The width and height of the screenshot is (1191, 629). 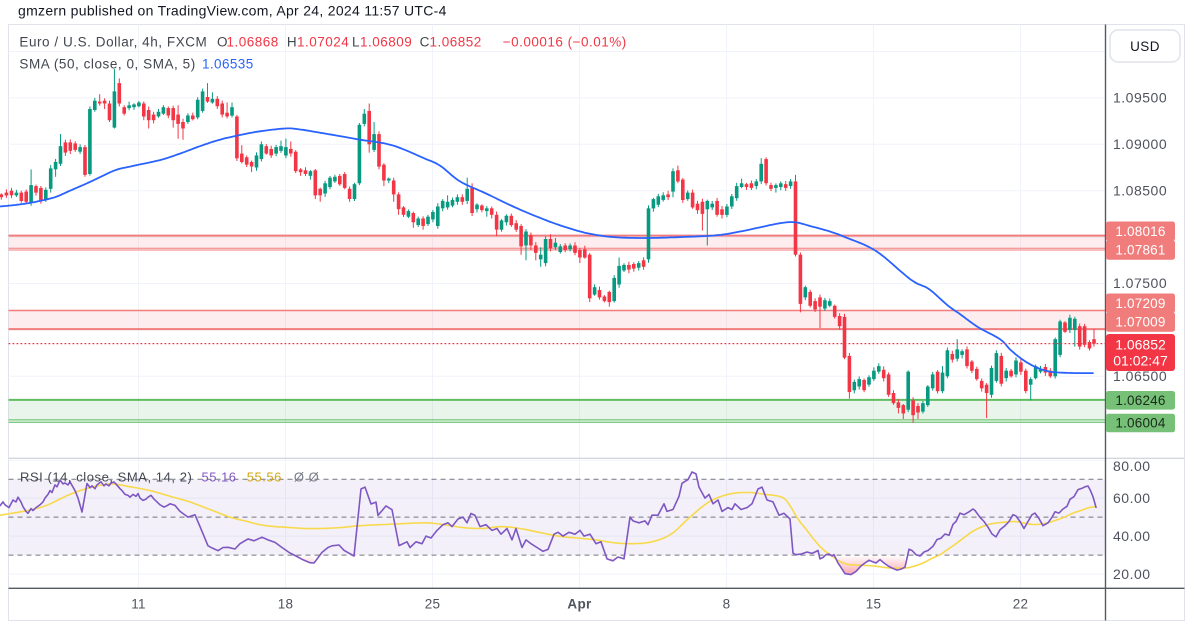 What do you see at coordinates (106, 477) in the screenshot?
I see `svg-text: RSI (14, close, SMA, 14, 2)` at bounding box center [106, 477].